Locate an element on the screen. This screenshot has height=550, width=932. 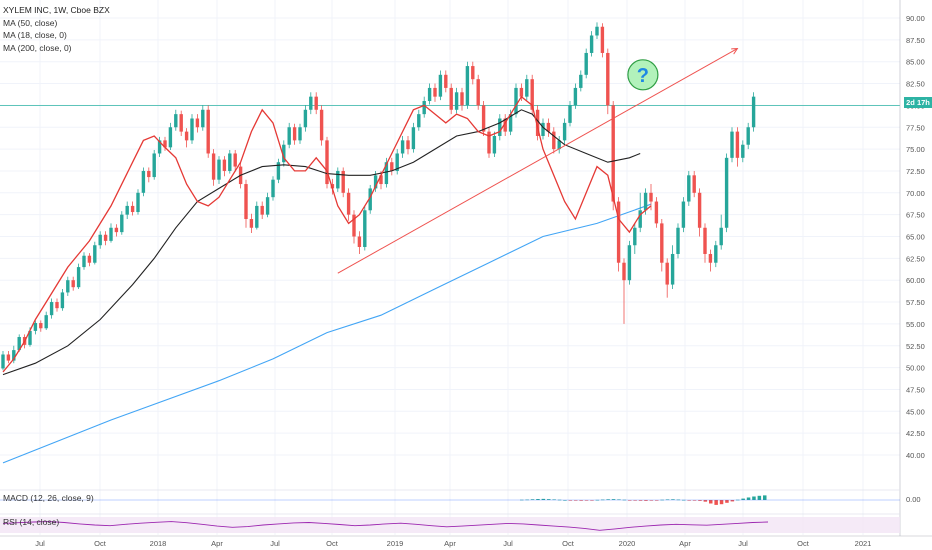
y-tick-label: 87.50 is located at coordinates (915, 40).